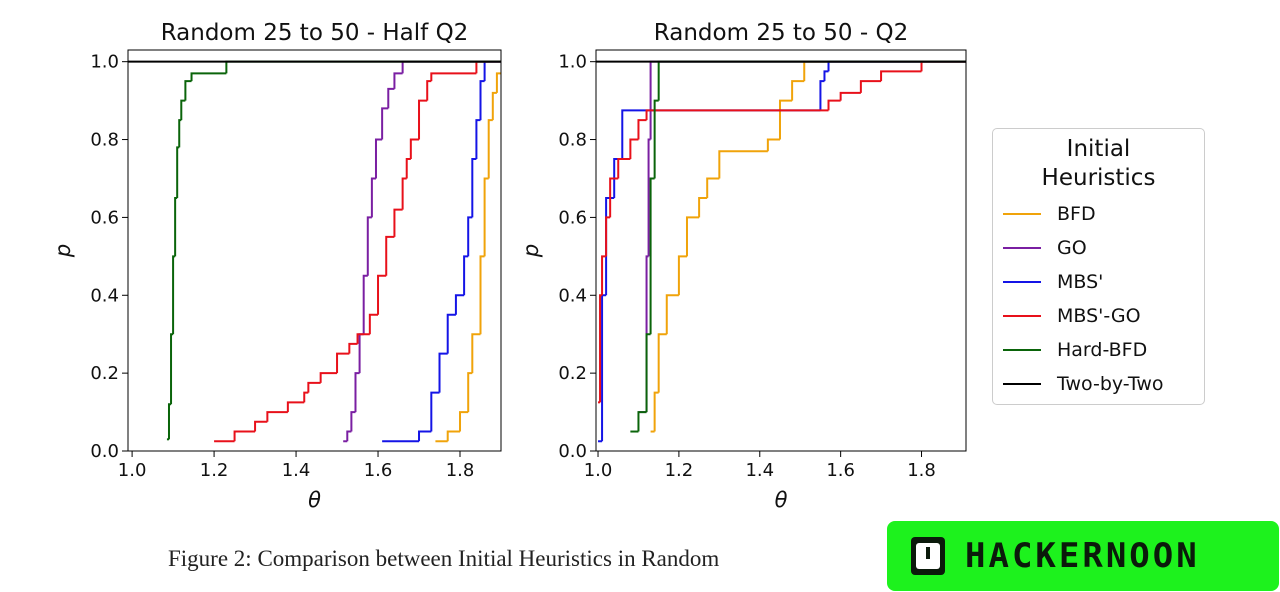 The height and width of the screenshot is (592, 1280). I want to click on legend-label: MBS'-GO, so click(1099, 316).